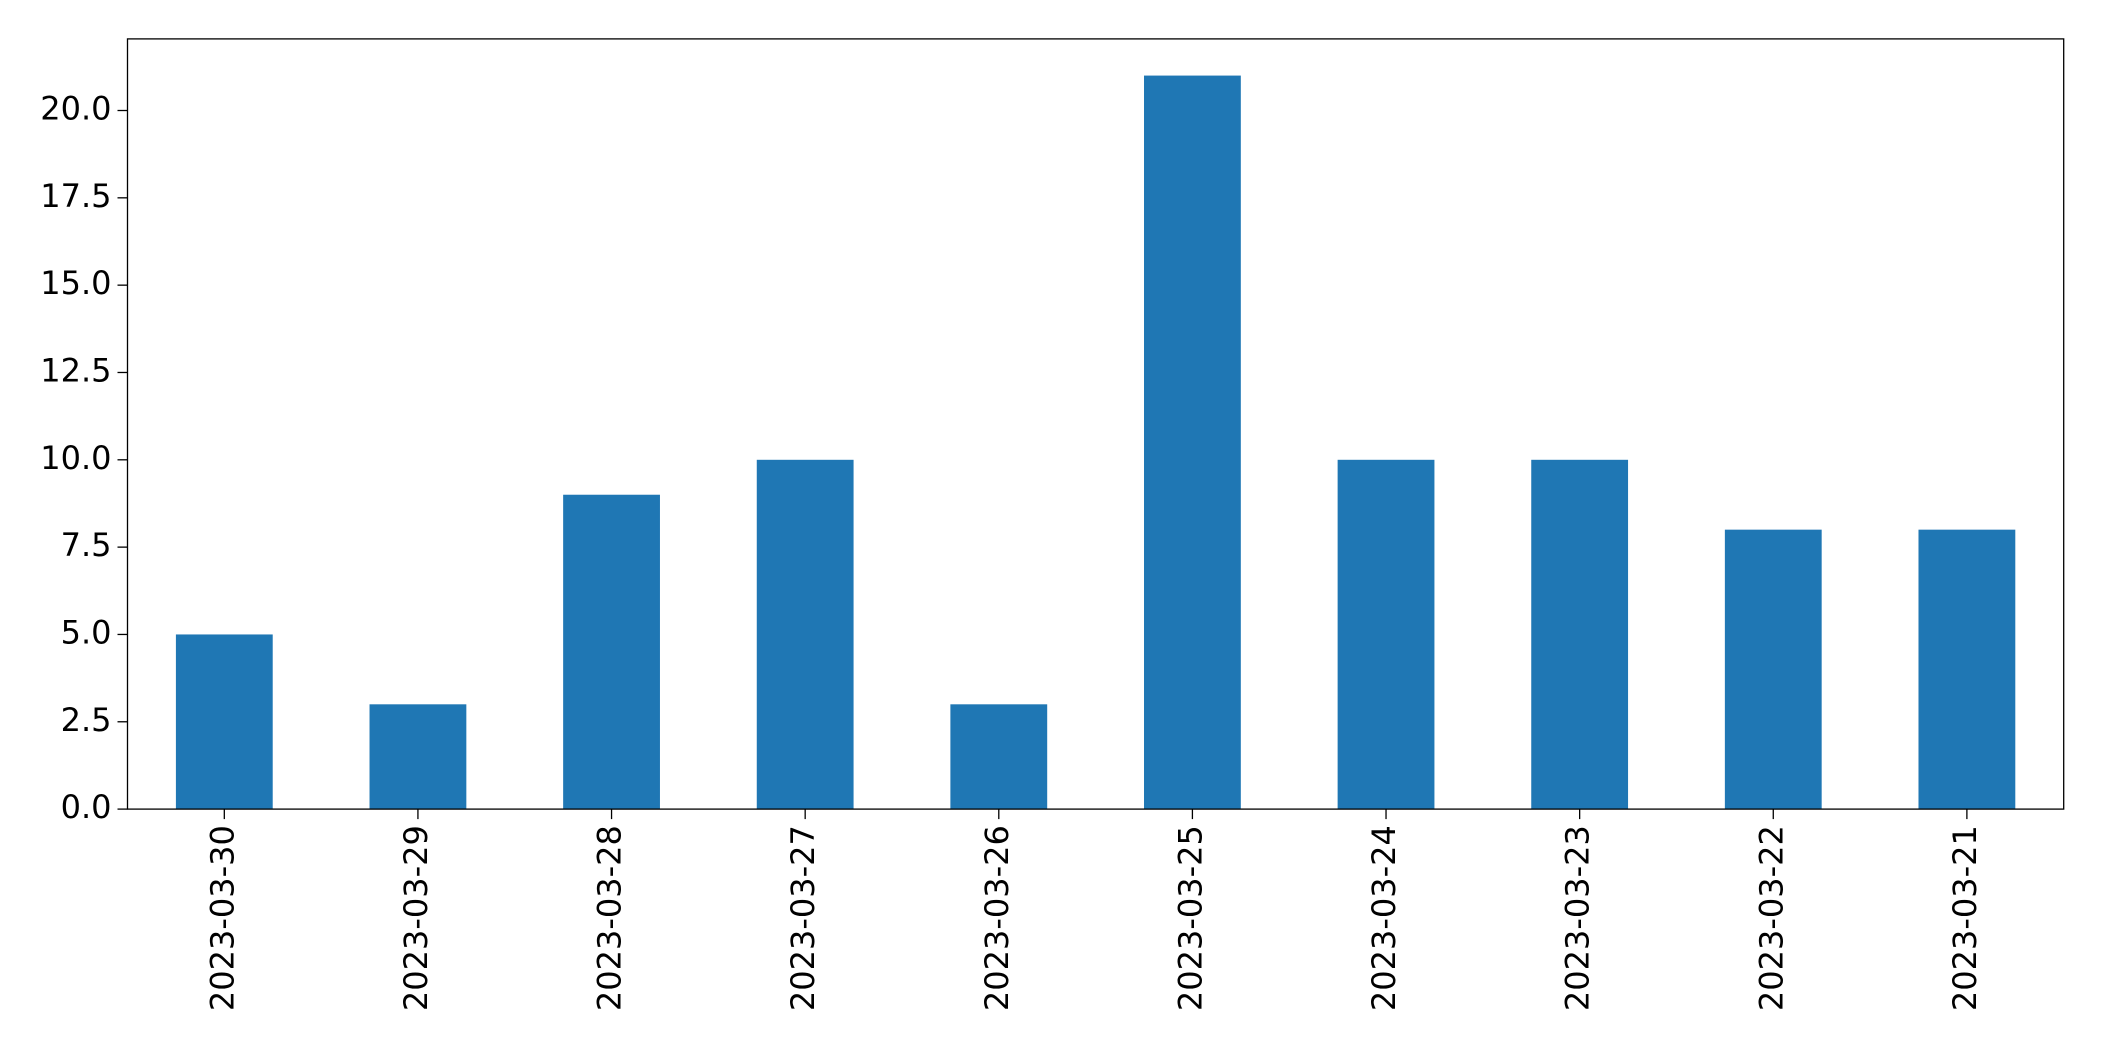  What do you see at coordinates (75, 196) in the screenshot?
I see `y-tick-label: 17.5` at bounding box center [75, 196].